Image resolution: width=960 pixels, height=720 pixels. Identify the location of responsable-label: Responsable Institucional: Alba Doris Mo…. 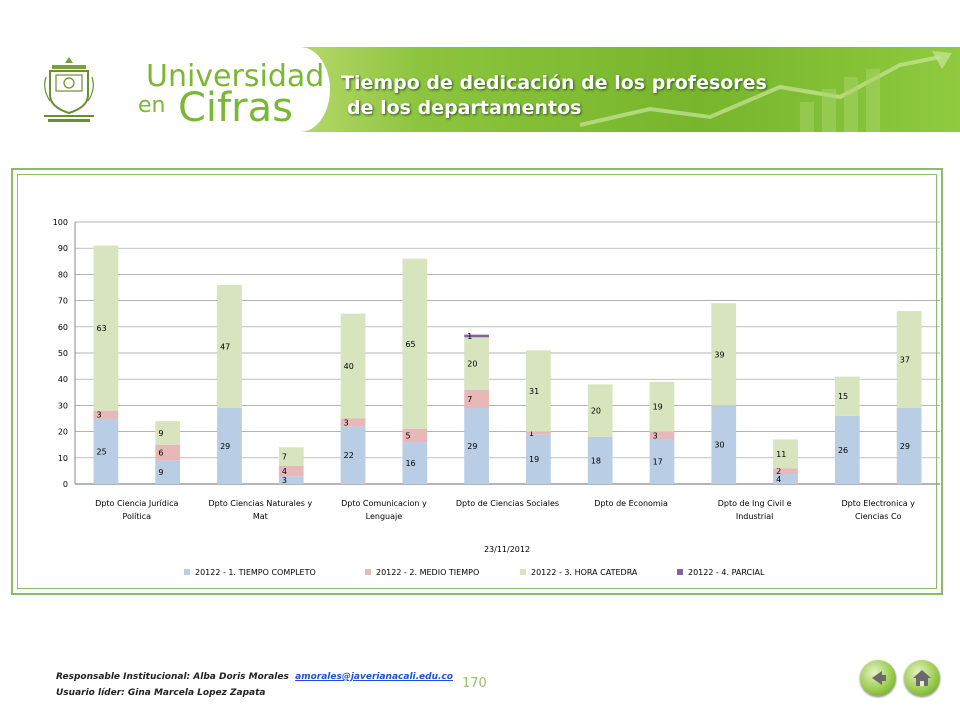
(172, 677).